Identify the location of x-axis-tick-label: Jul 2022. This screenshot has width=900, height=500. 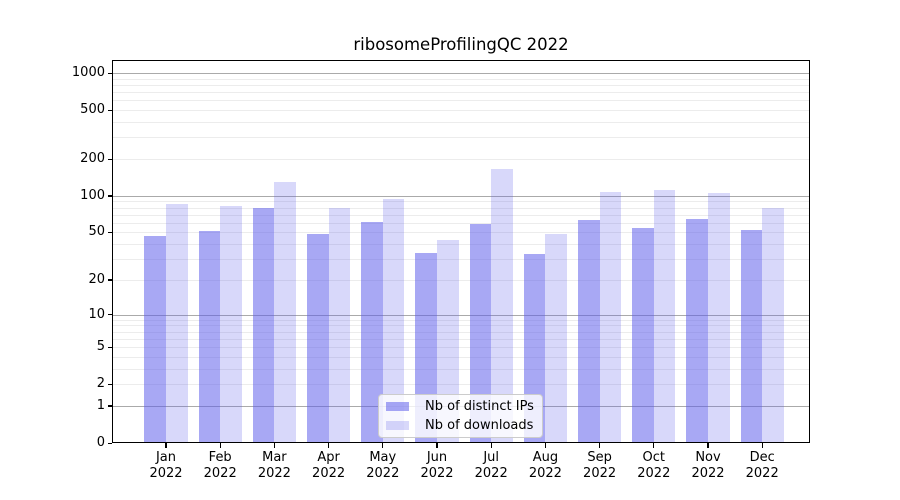
(491, 465).